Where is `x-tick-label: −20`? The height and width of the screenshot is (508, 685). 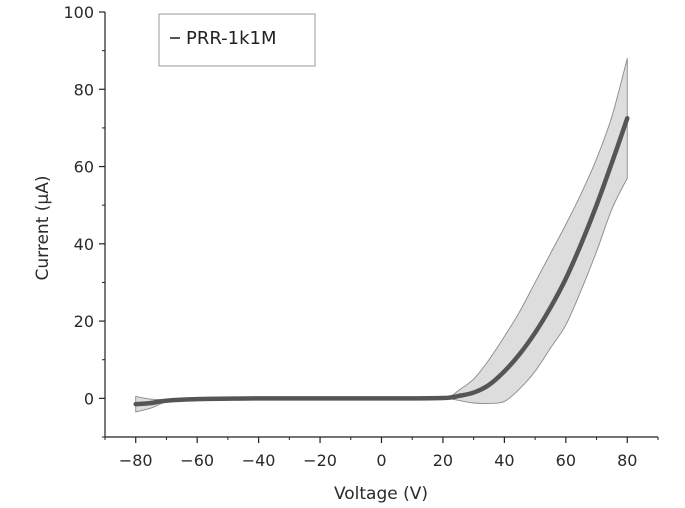 x-tick-label: −20 is located at coordinates (320, 460).